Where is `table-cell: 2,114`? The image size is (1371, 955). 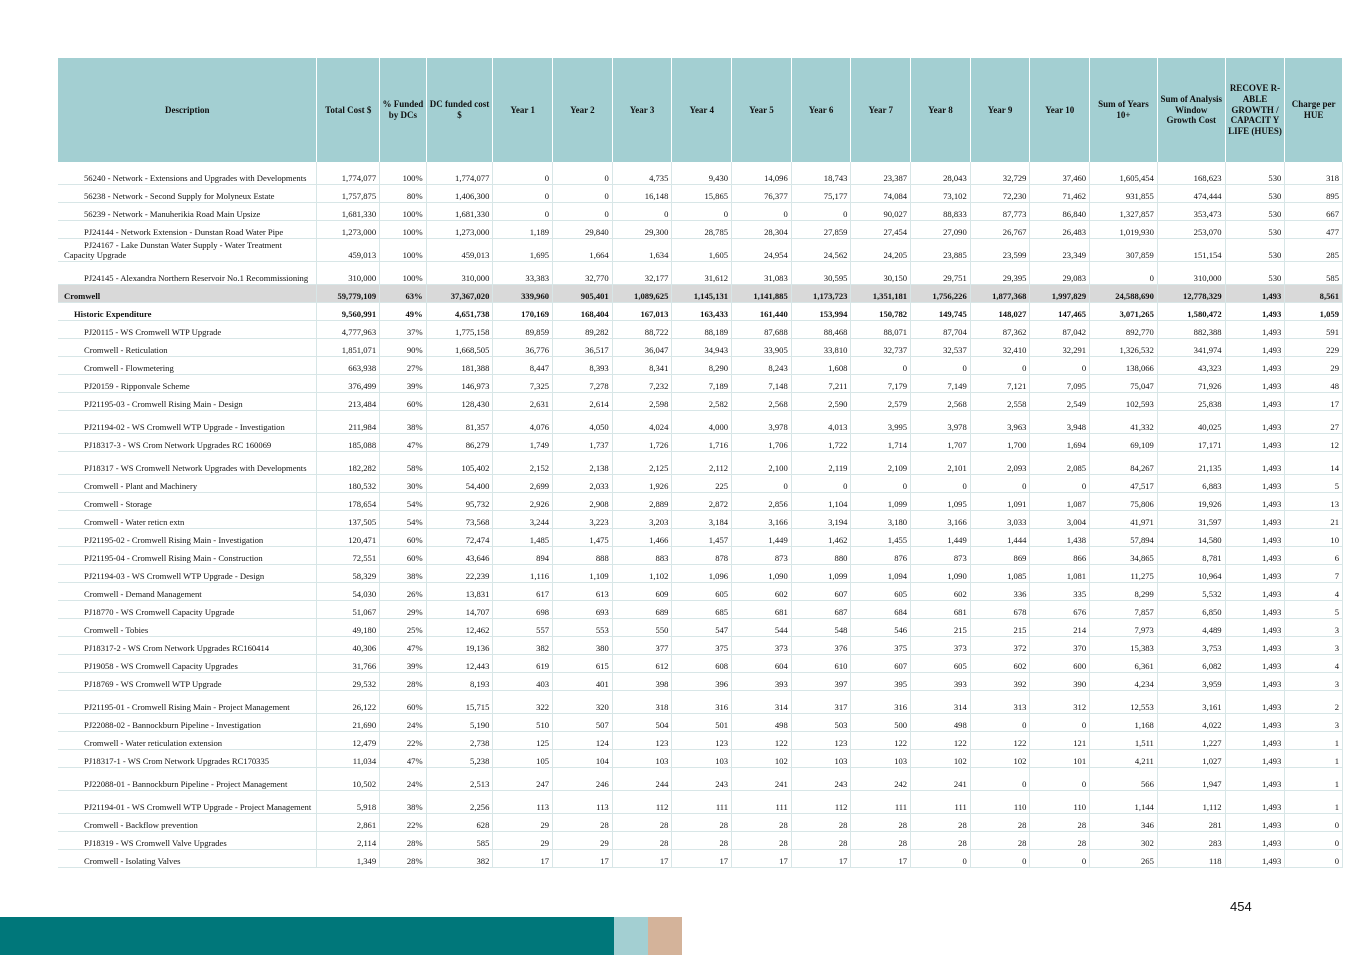 table-cell: 2,114 is located at coordinates (348, 840).